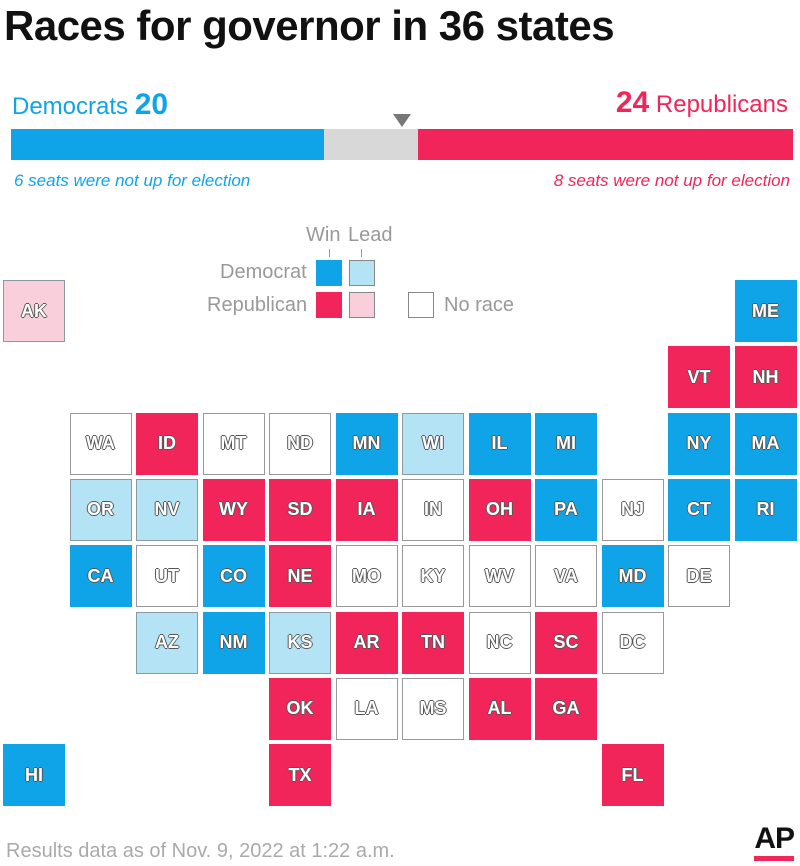  I want to click on state-label: WA, so click(100, 443).